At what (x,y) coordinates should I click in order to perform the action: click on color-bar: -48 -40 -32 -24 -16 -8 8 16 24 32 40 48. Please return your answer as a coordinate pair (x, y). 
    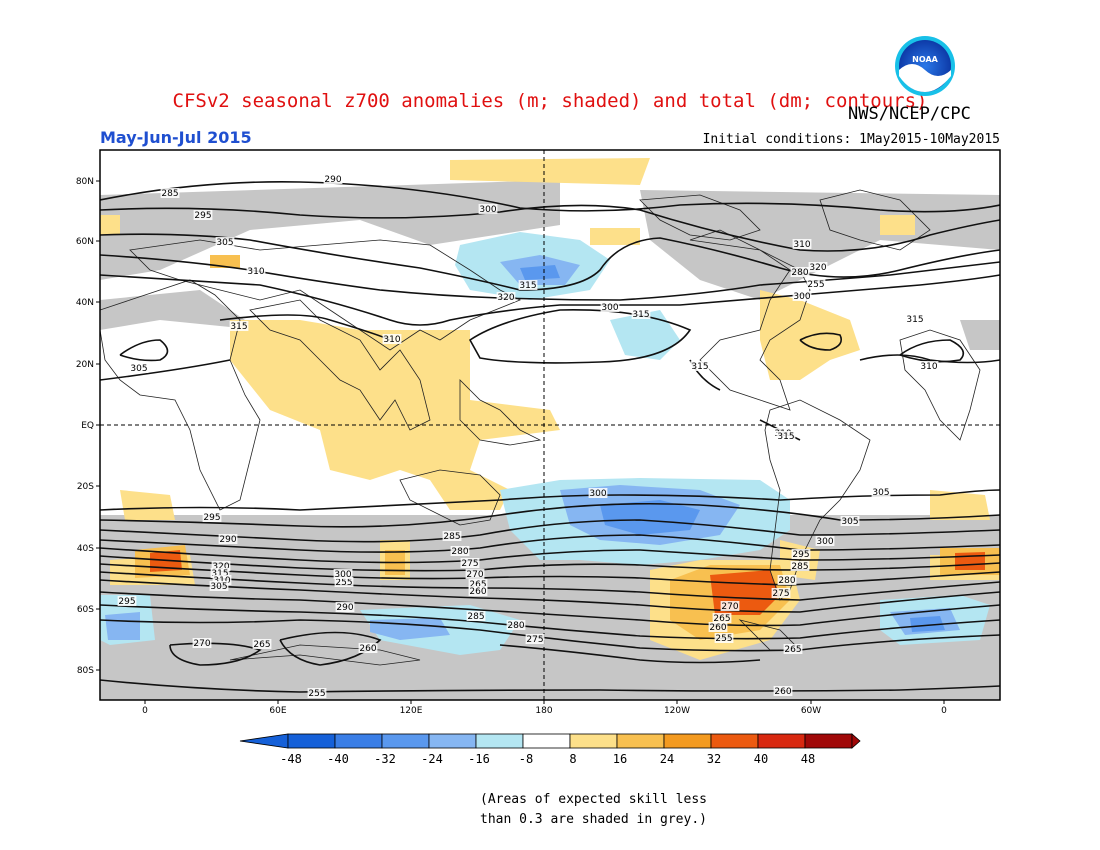
    Looking at the image, I should click on (550, 749).